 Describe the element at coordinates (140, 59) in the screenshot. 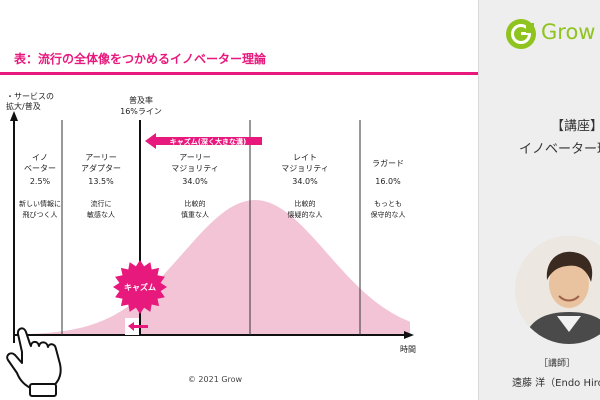

I see `slide-title: 表：流行の全体像をつかめるイノベーター理論` at that location.